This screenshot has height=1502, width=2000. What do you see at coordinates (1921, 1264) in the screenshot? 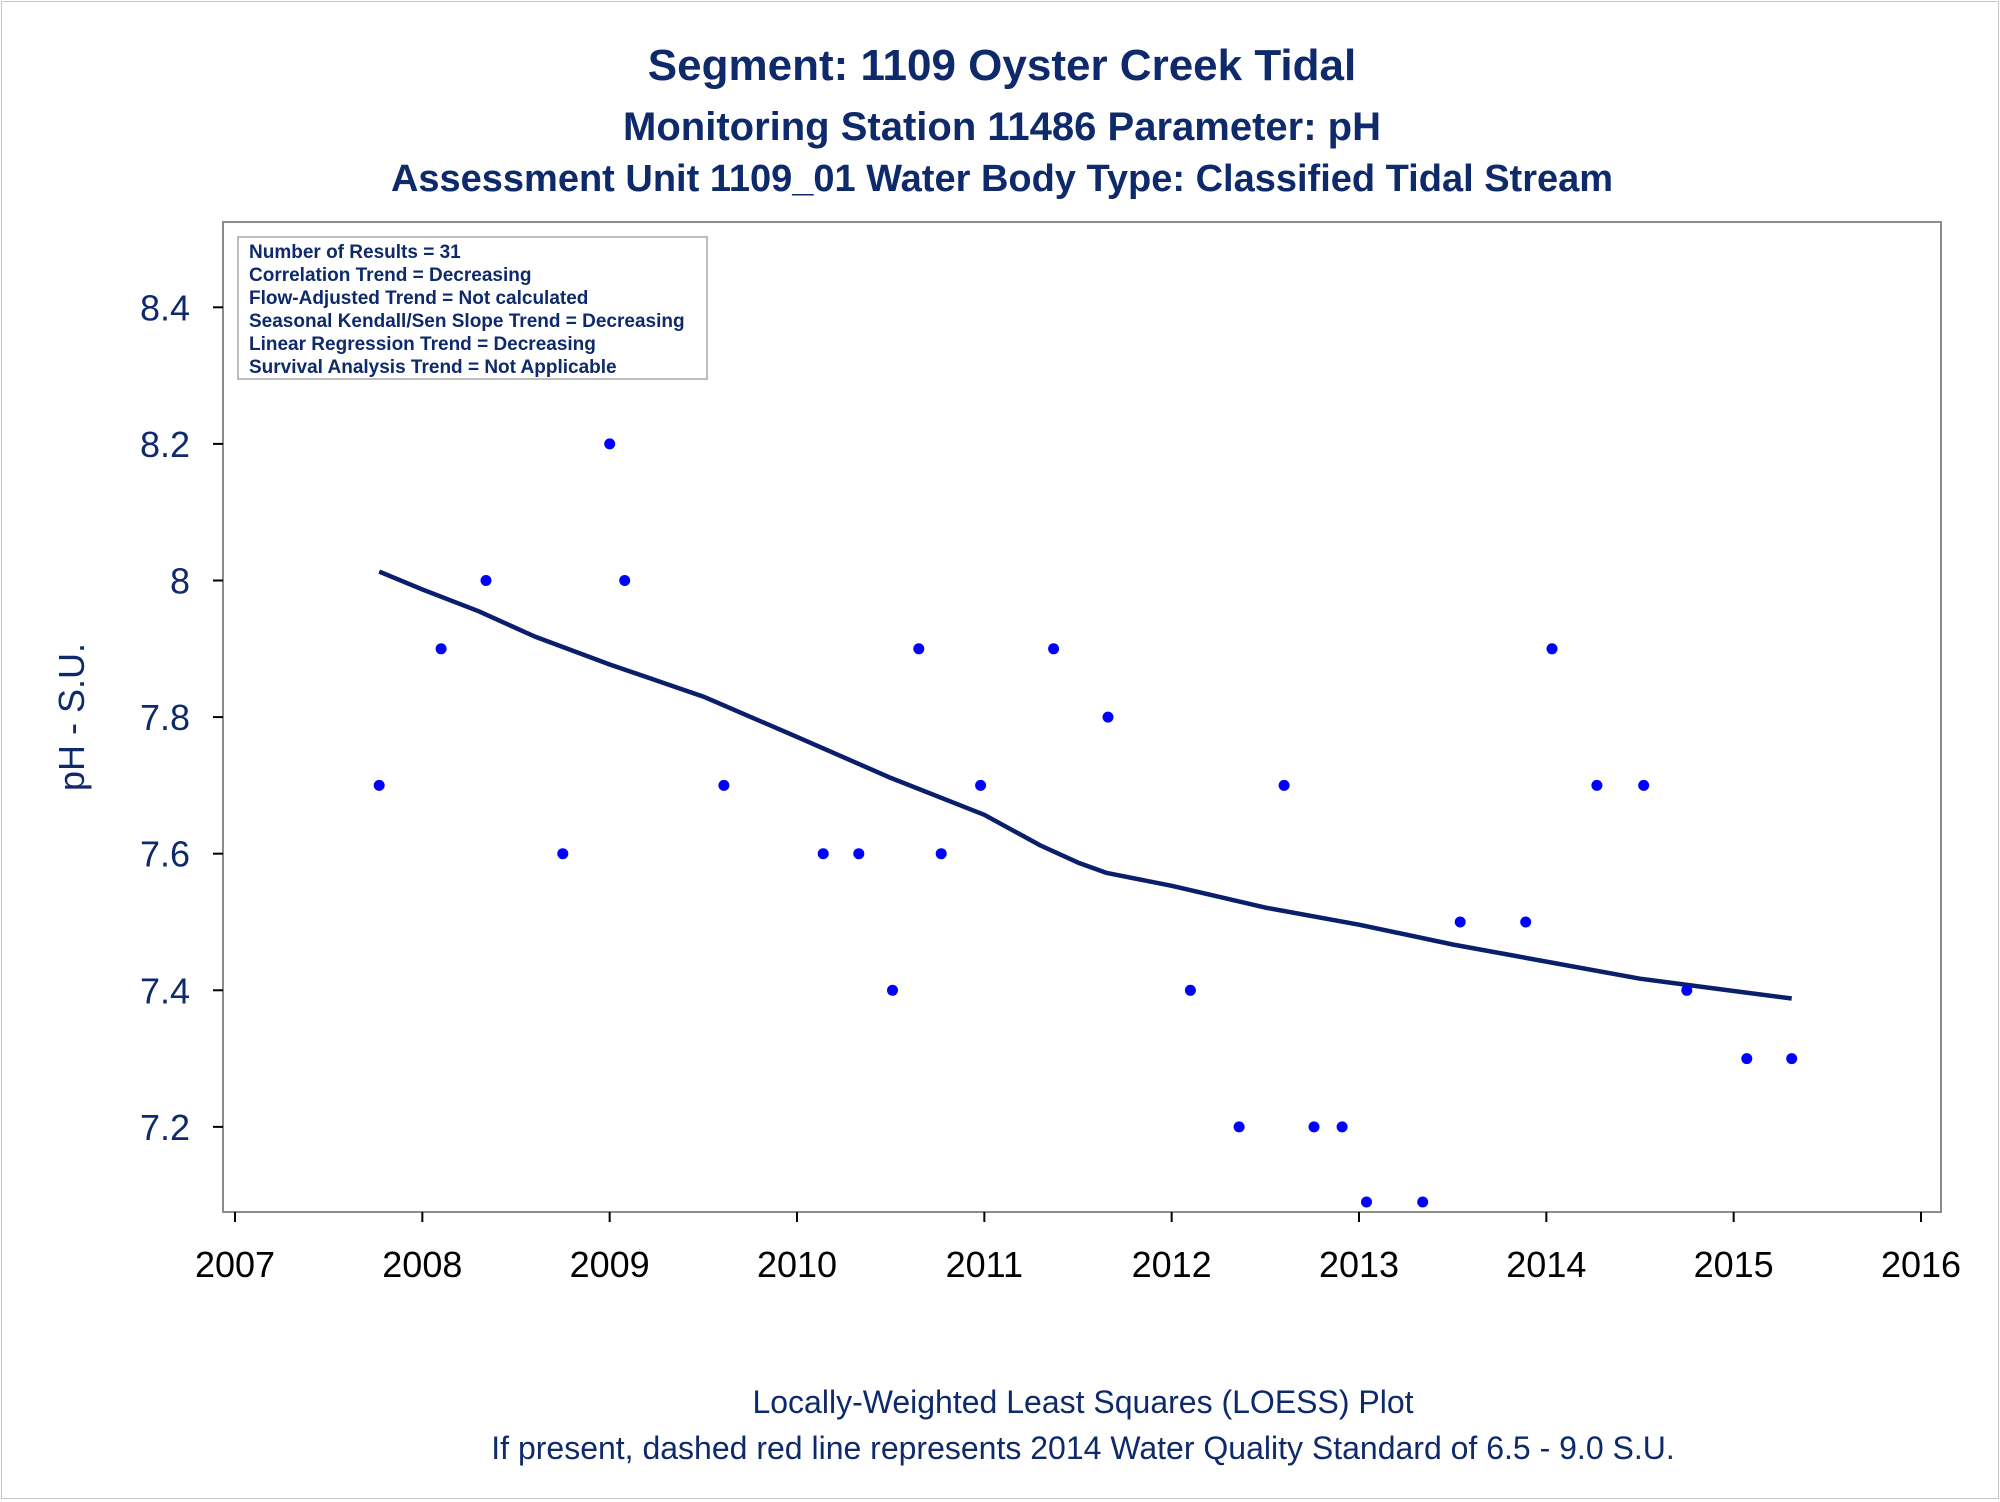
I see `x-tick-label: 2016` at bounding box center [1921, 1264].